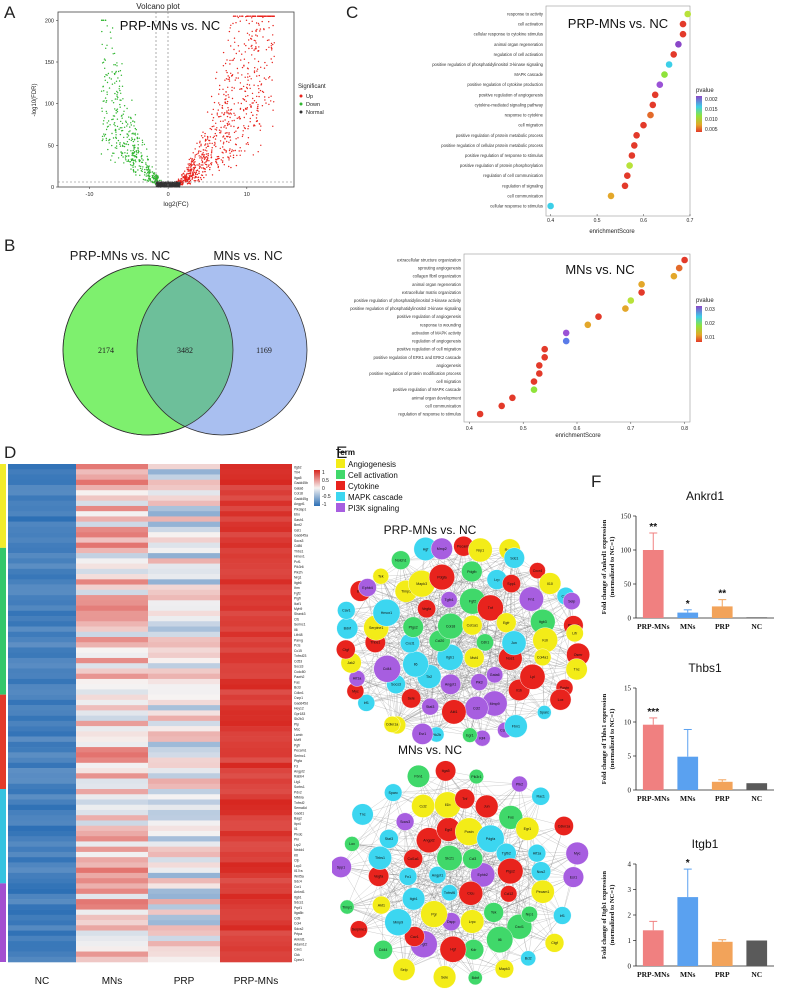 This screenshot has width=787, height=992. What do you see at coordinates (531, 599) in the screenshot?
I see `network-node-label: Fn1` at bounding box center [531, 599].